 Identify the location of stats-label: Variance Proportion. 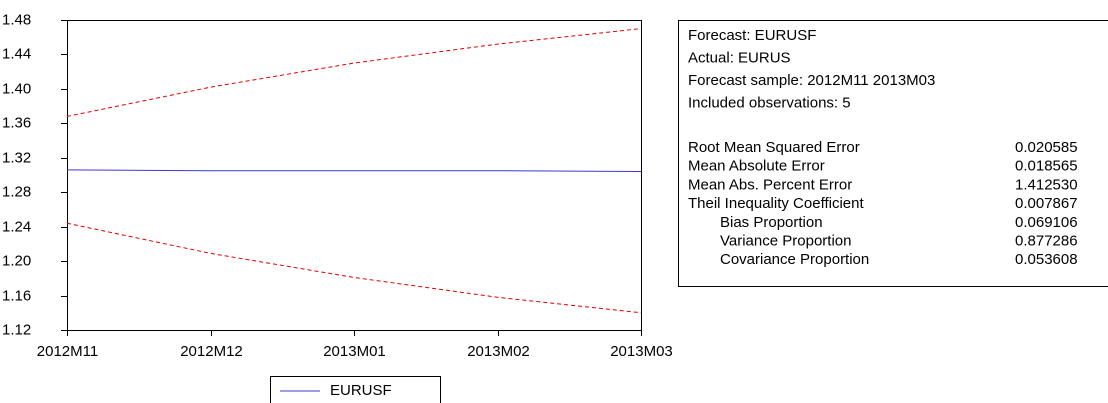
(785, 240).